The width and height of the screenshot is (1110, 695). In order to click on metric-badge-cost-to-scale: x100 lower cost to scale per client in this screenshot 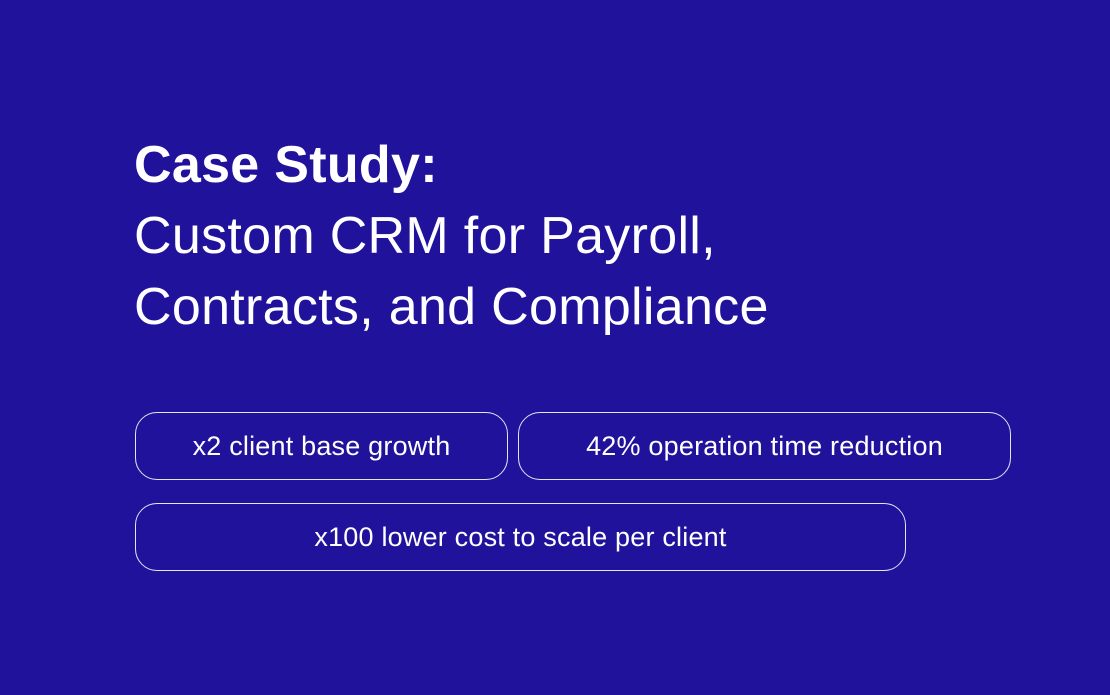, I will do `click(520, 537)`.